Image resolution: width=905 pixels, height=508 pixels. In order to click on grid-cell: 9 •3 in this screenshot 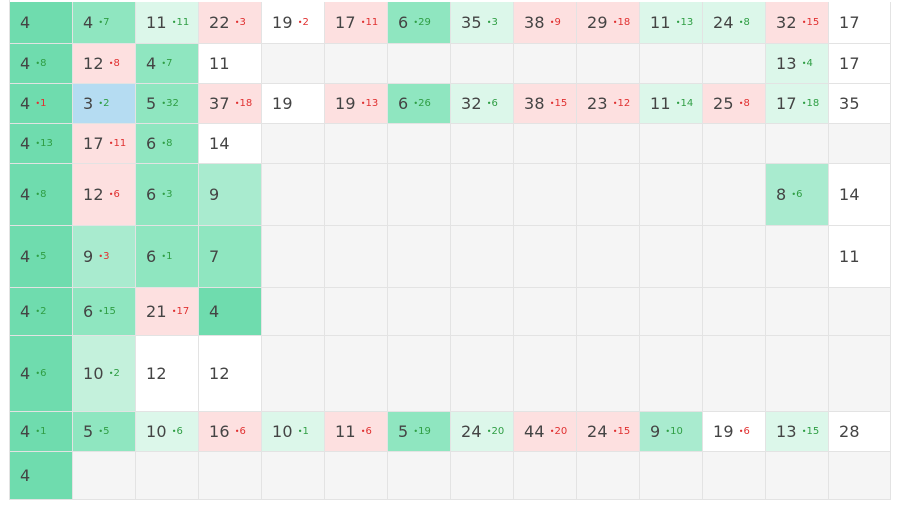, I will do `click(104, 257)`.